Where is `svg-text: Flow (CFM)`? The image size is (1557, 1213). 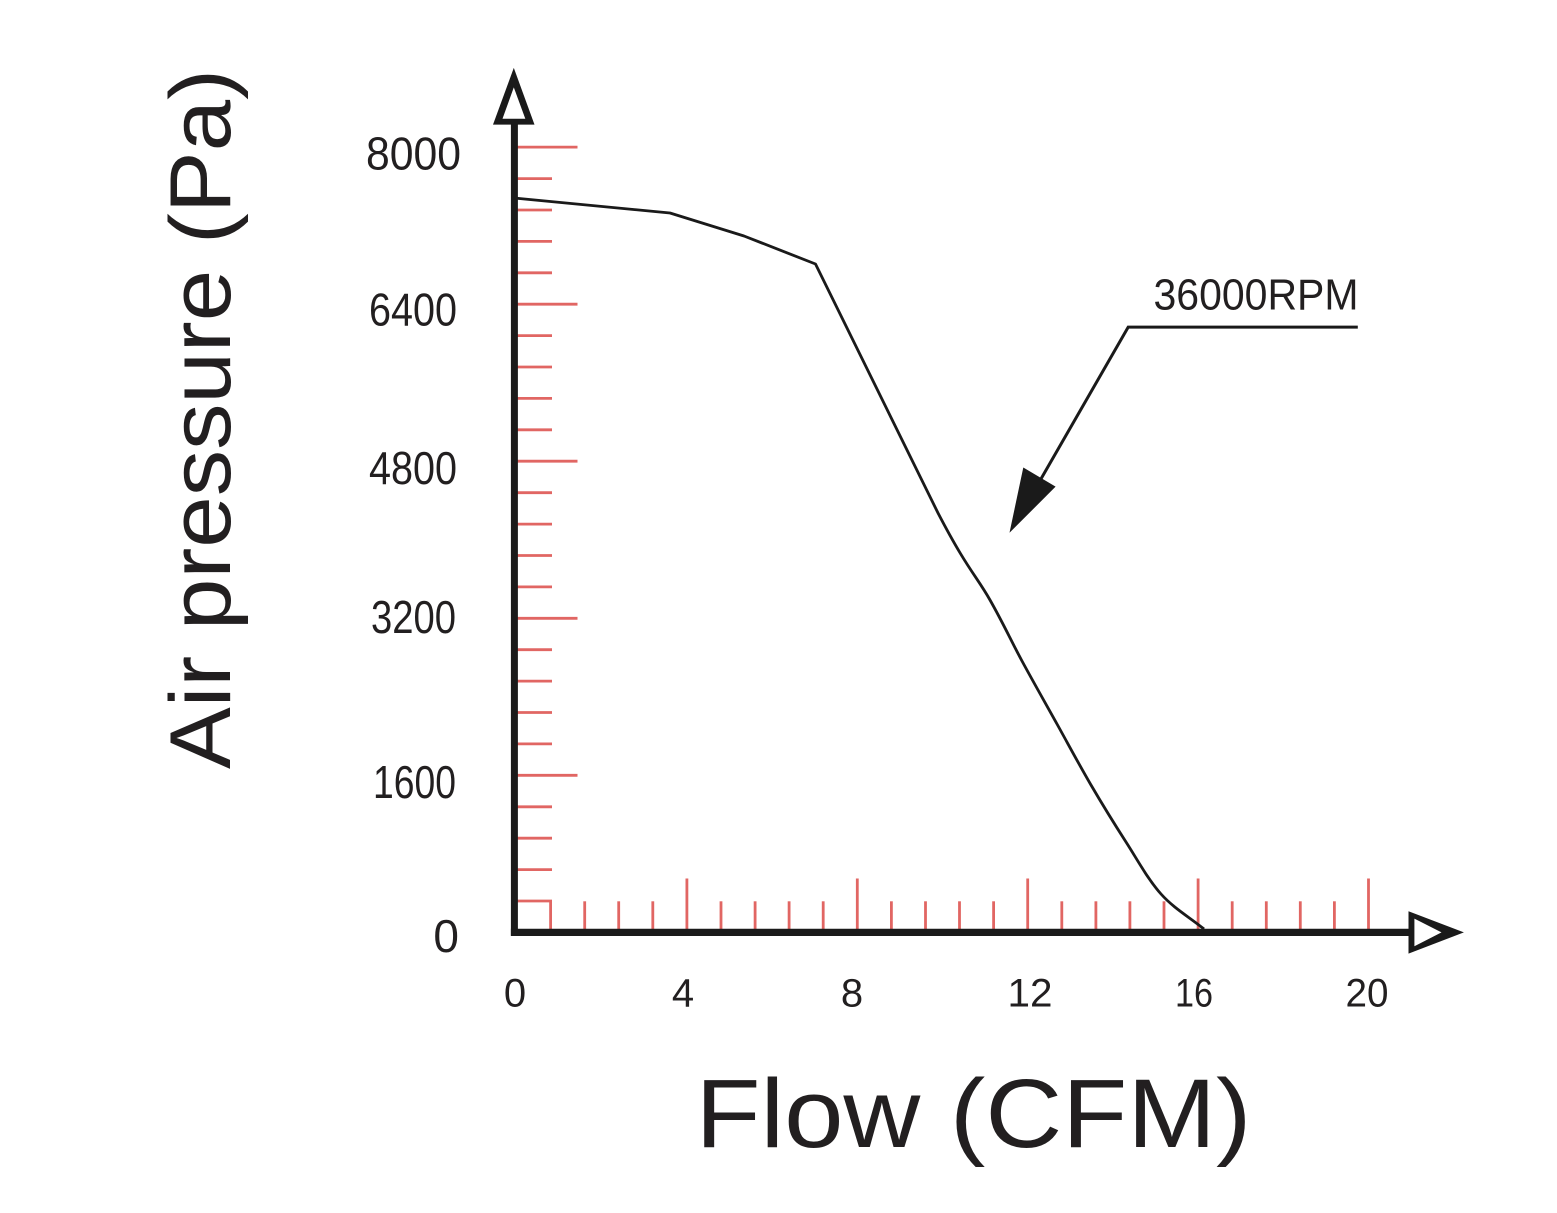 svg-text: Flow (CFM) is located at coordinates (974, 1113).